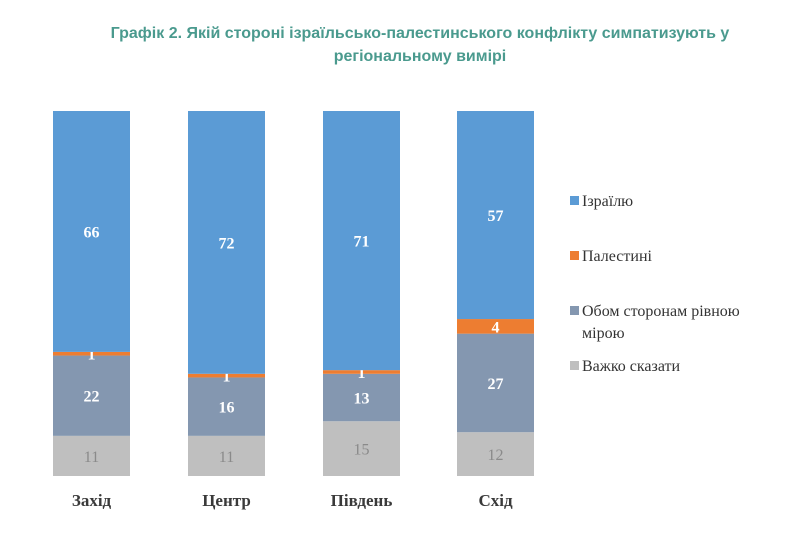  I want to click on data-label: 15, so click(362, 450).